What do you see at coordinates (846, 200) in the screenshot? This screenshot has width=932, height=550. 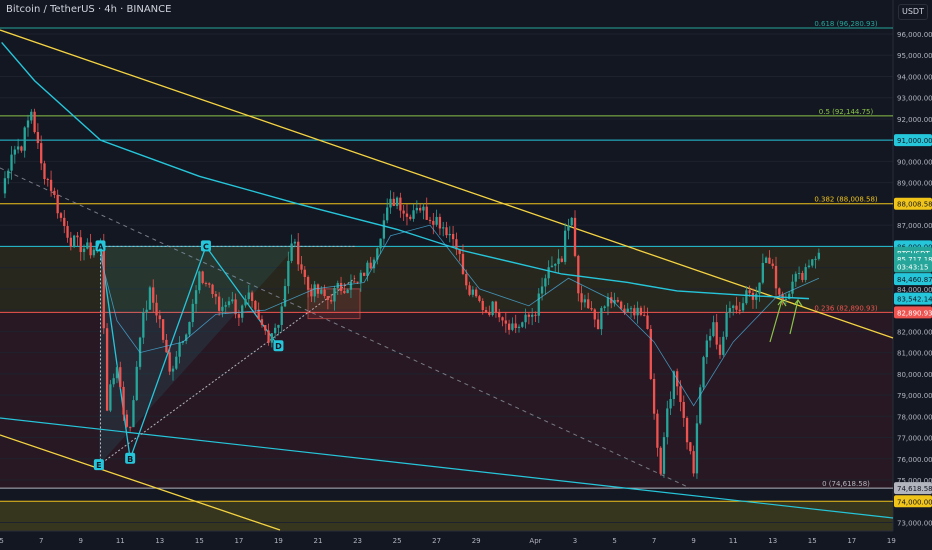 I see `fib-label: 0.382 (88,008.58)` at bounding box center [846, 200].